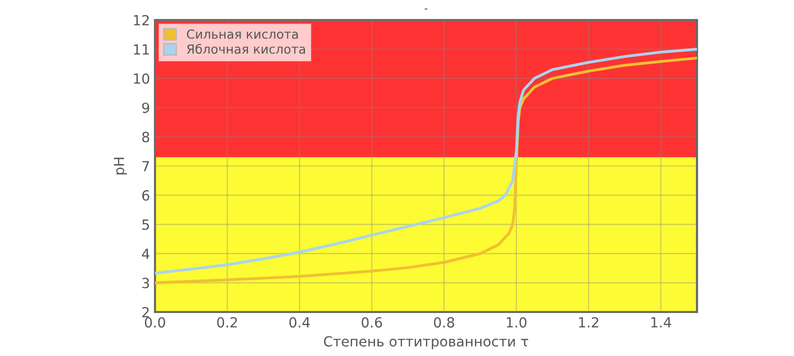 This screenshot has height=356, width=794. What do you see at coordinates (426, 9) in the screenshot?
I see `chart-title: -` at bounding box center [426, 9].